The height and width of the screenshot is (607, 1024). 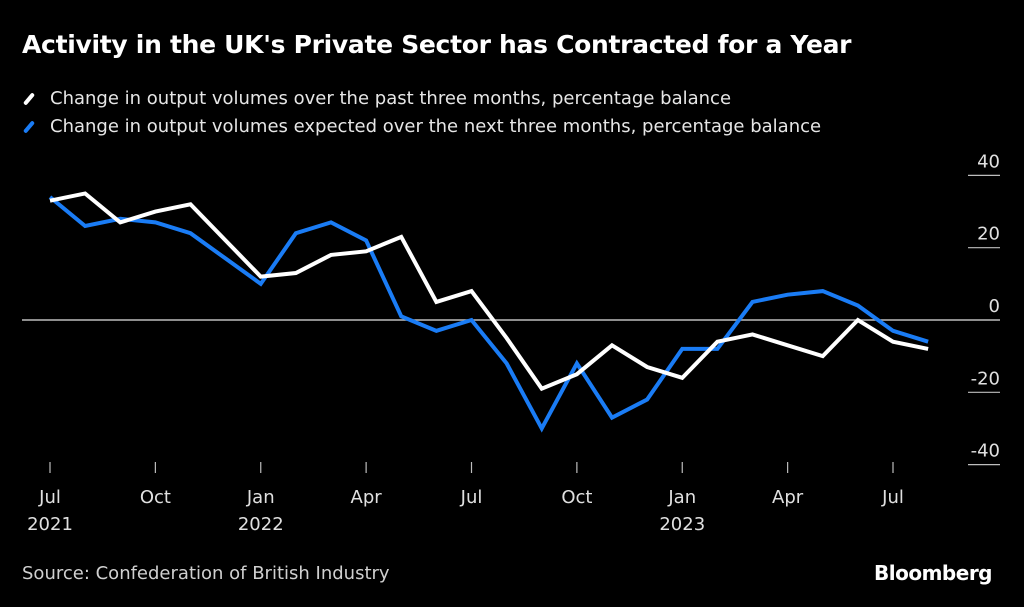 What do you see at coordinates (261, 524) in the screenshot?
I see `x-tick-year: 2022` at bounding box center [261, 524].